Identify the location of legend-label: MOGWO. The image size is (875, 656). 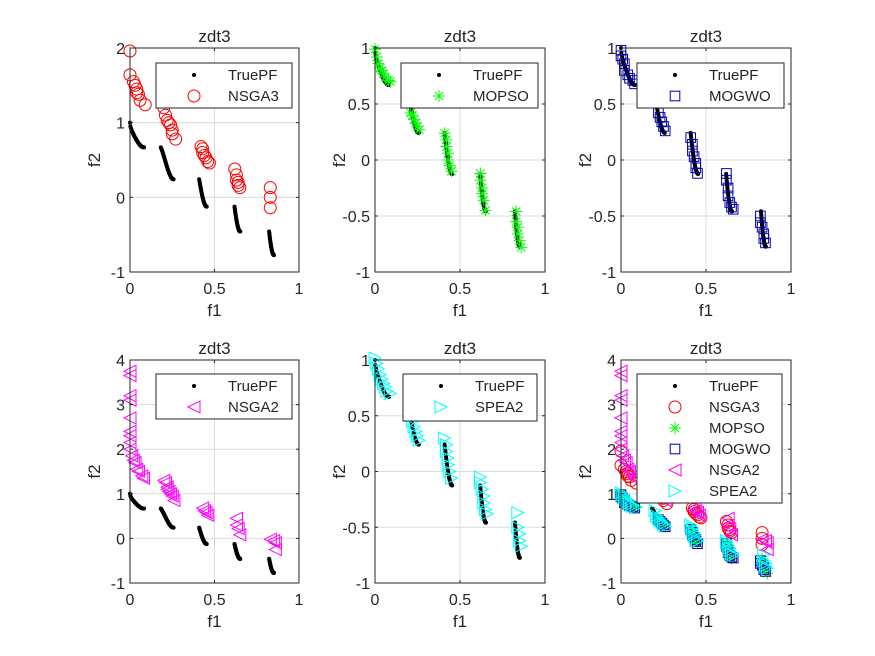
(740, 96).